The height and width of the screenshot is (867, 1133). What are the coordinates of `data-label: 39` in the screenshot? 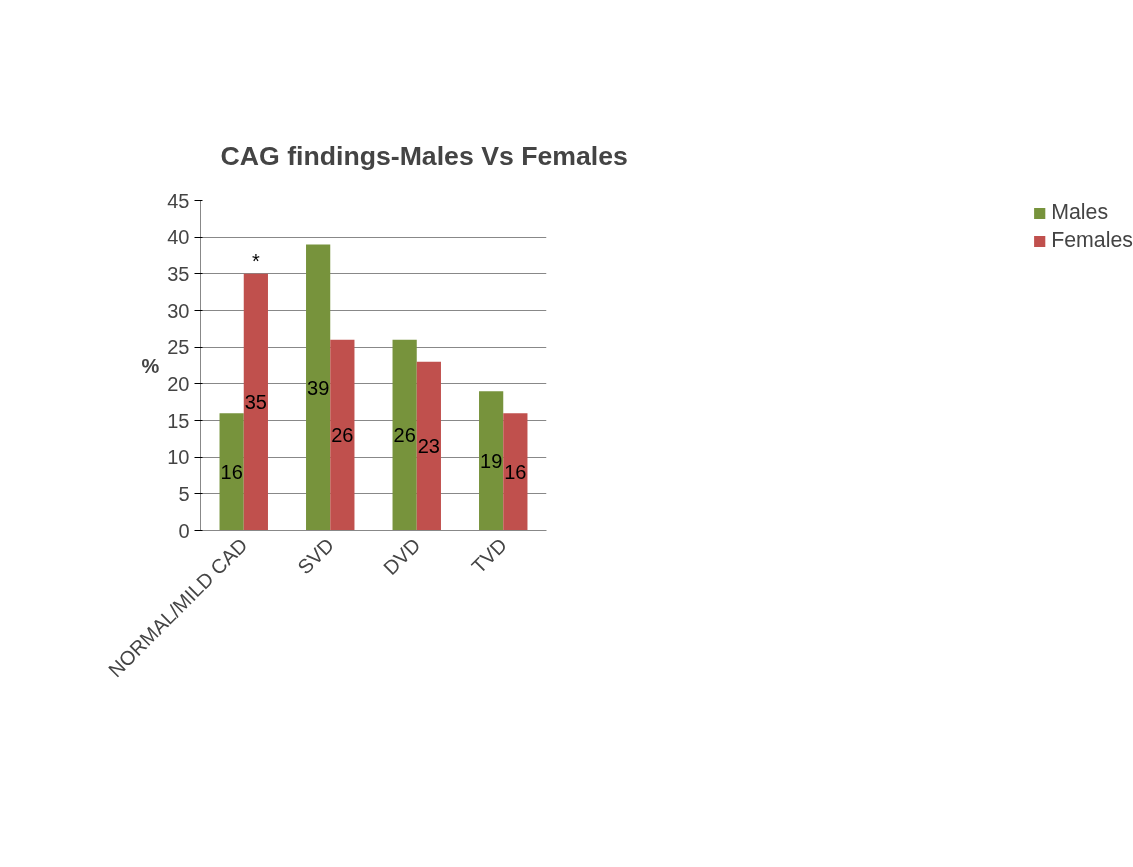 It's located at (318, 387).